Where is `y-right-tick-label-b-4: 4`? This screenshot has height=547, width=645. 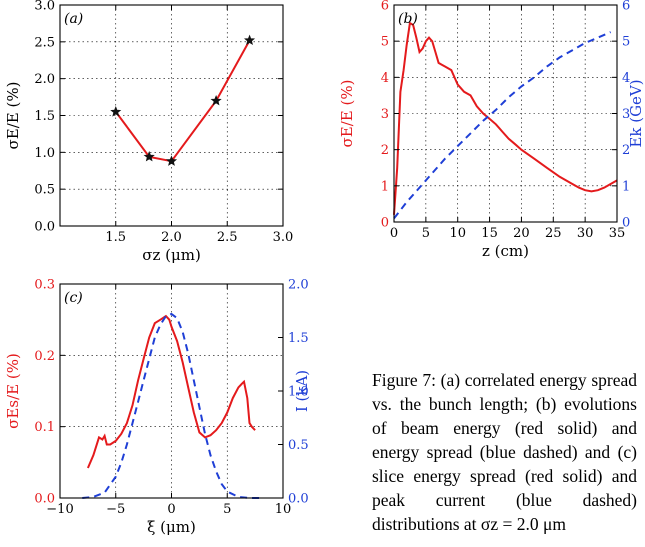
y-right-tick-label-b-4: 4 is located at coordinates (626, 78).